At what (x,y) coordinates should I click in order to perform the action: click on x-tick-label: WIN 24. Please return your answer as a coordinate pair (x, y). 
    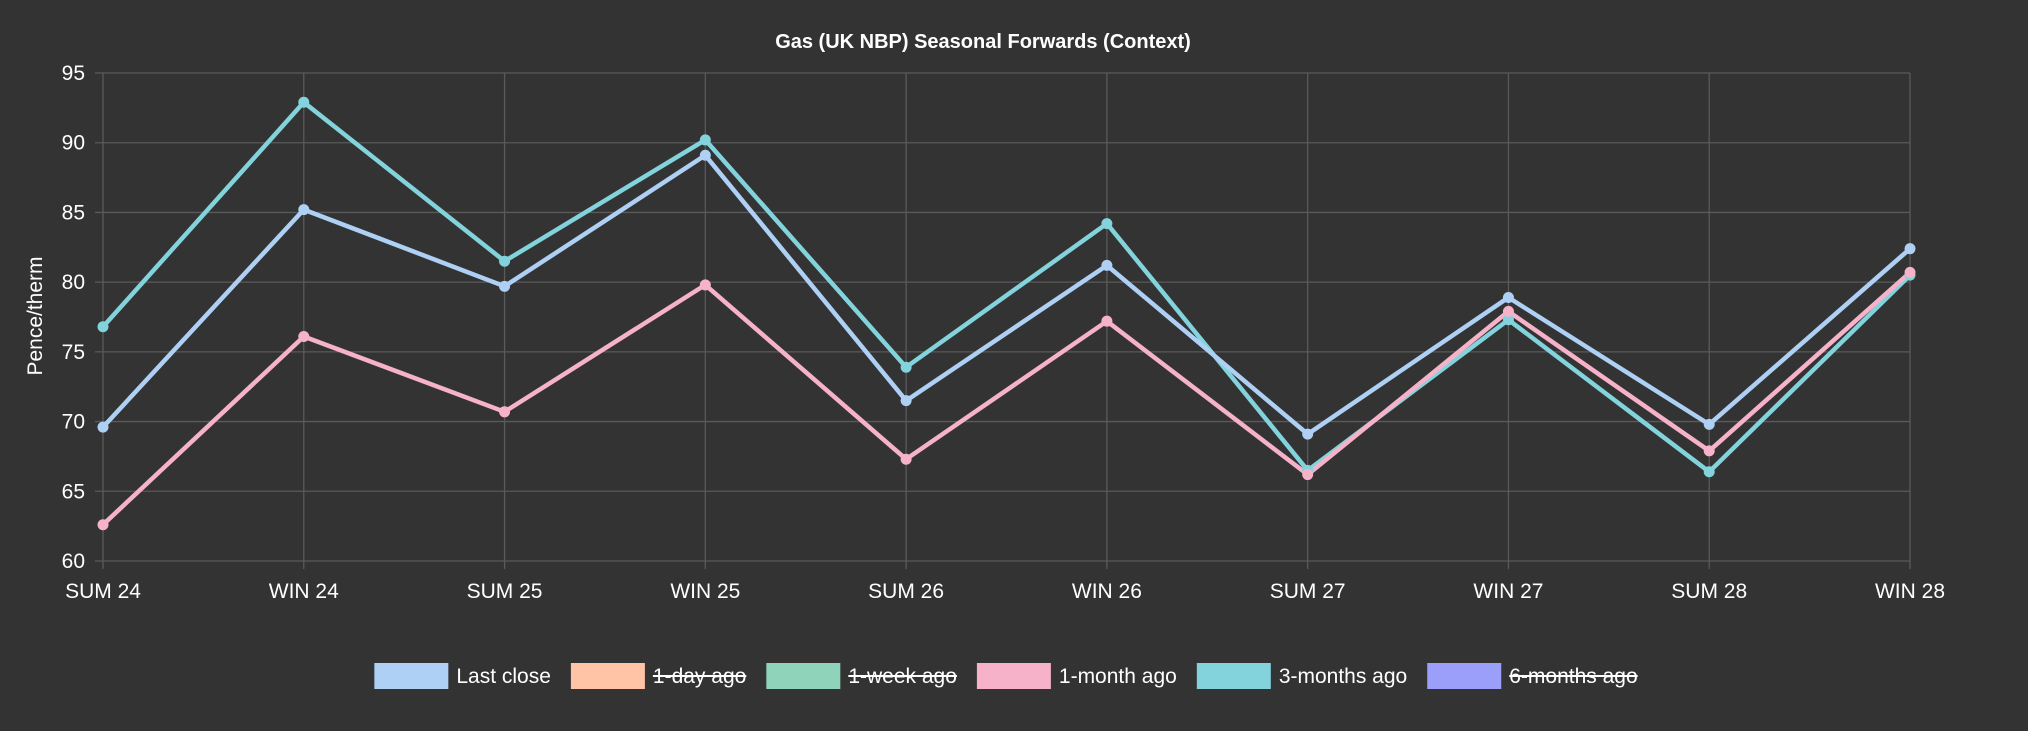
    Looking at the image, I should click on (304, 591).